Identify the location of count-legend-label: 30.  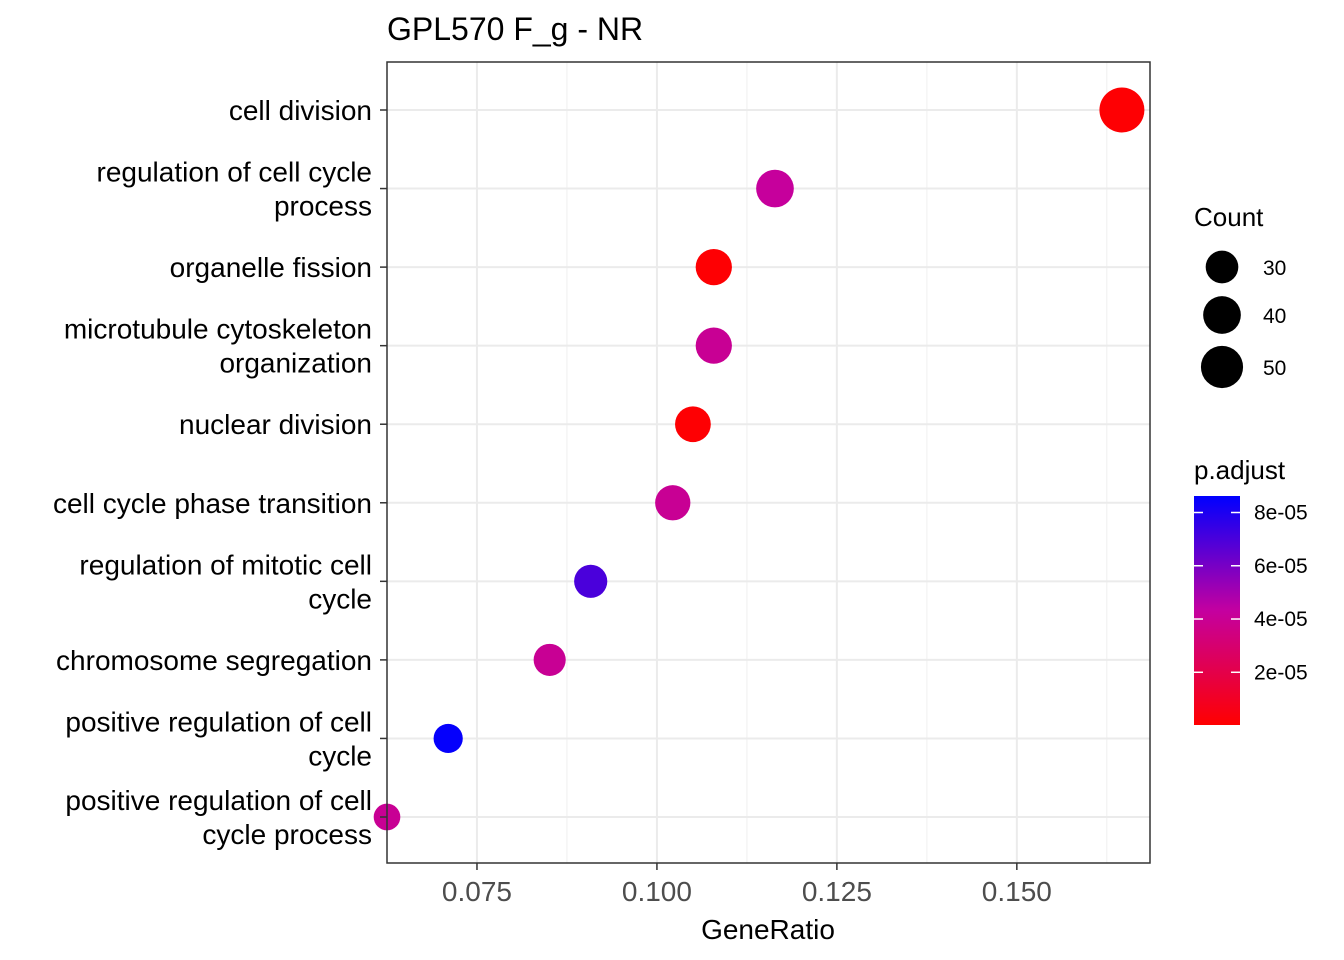
(1274, 268).